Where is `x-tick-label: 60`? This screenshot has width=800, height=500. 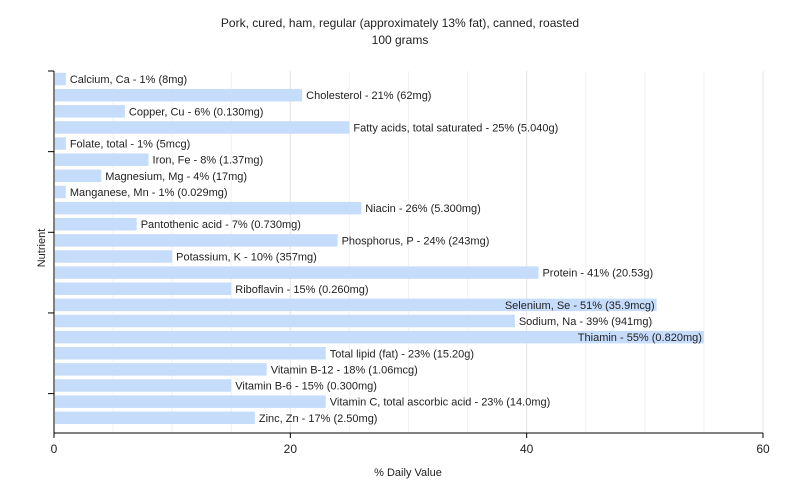 x-tick-label: 60 is located at coordinates (763, 449).